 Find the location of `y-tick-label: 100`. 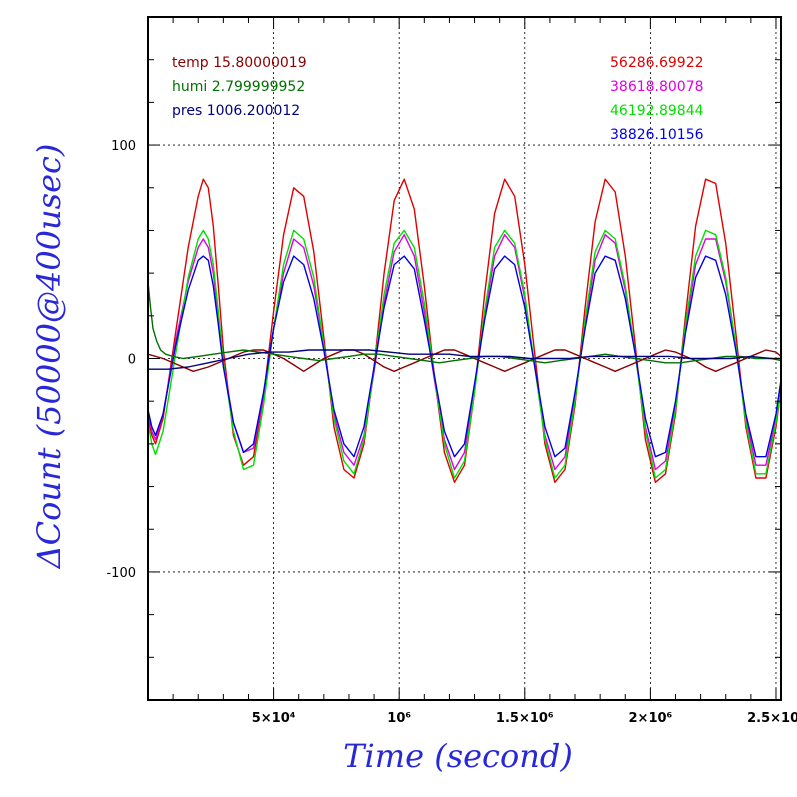

y-tick-label: 100 is located at coordinates (123, 146).